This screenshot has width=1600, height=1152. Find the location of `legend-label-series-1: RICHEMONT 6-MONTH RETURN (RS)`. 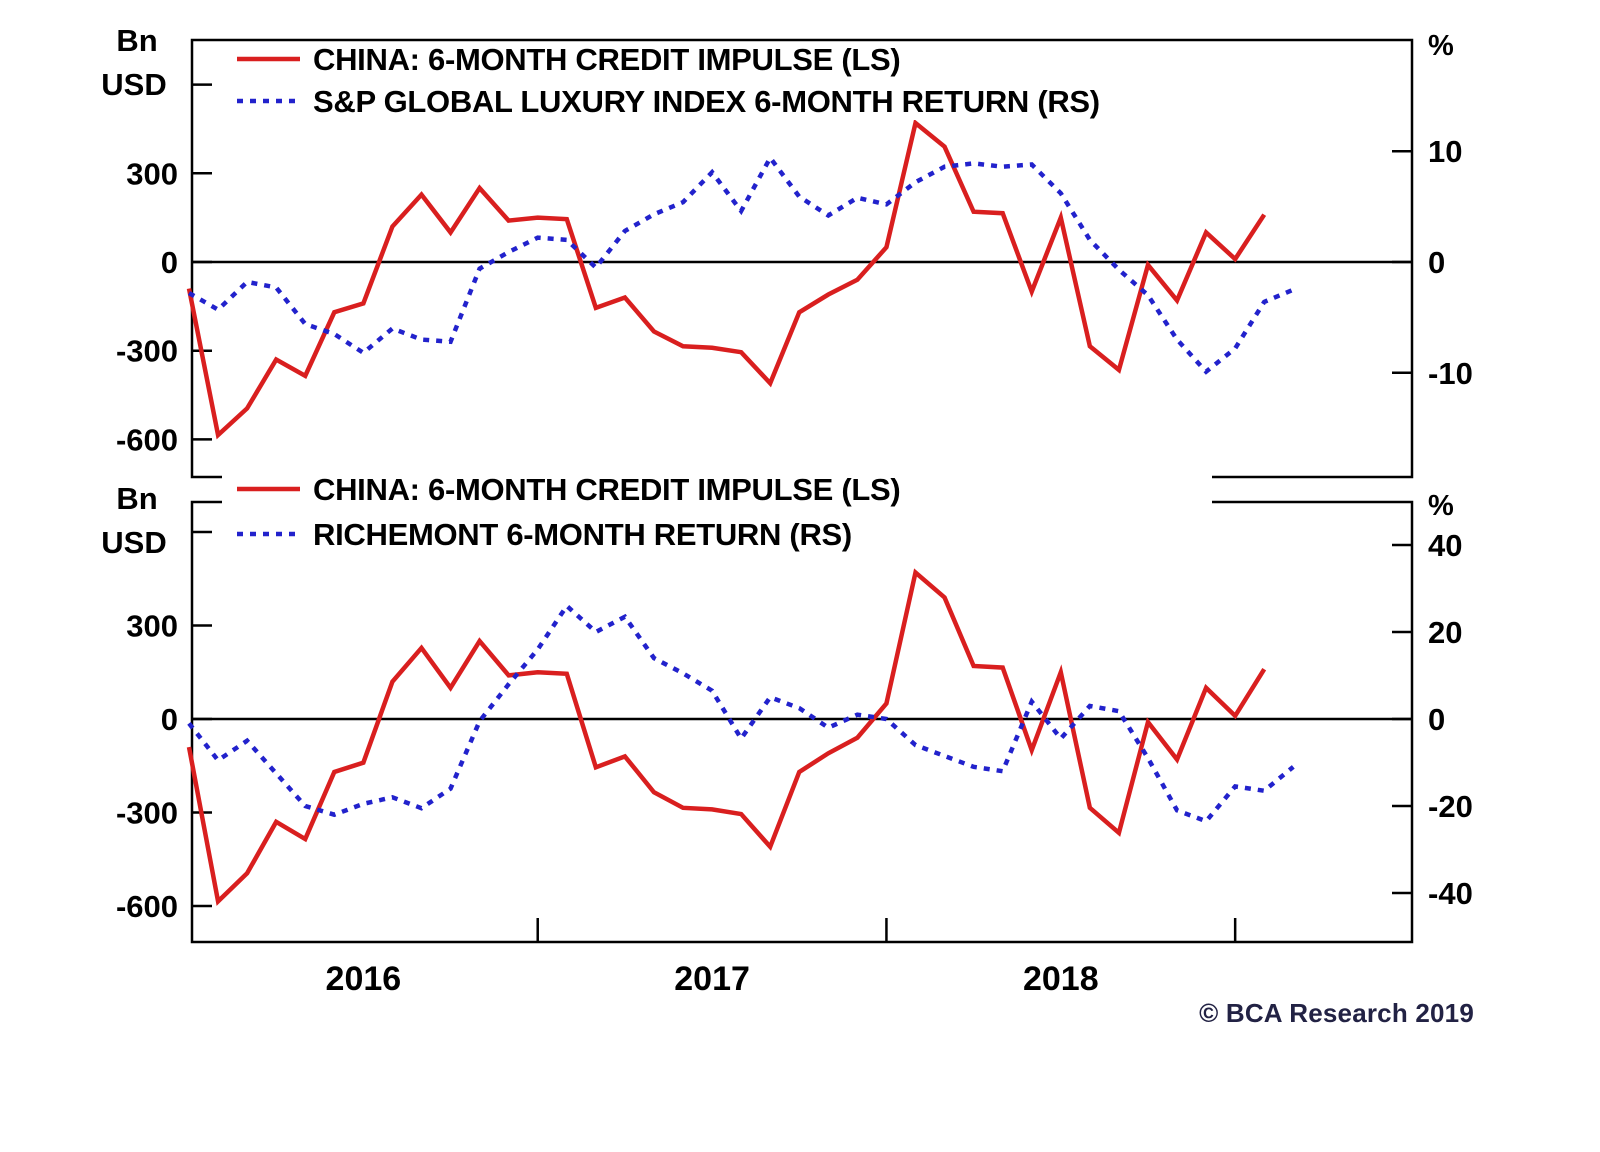

legend-label-series-1: RICHEMONT 6-MONTH RETURN (RS) is located at coordinates (582, 534).